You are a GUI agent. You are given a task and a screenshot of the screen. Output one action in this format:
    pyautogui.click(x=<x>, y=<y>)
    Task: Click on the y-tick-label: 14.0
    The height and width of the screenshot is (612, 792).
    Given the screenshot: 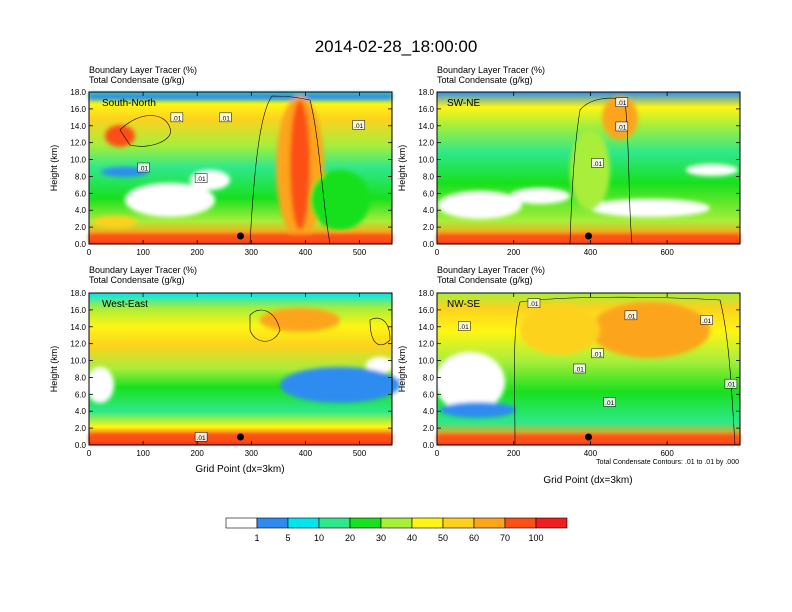 What is the action you would take?
    pyautogui.click(x=426, y=327)
    